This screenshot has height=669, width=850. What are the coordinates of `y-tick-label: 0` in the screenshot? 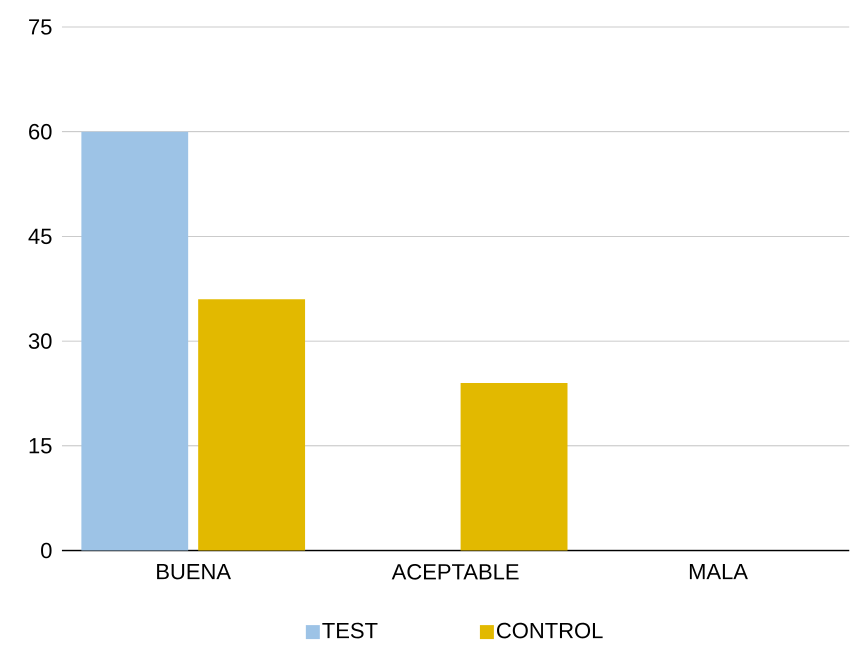 It's located at (46, 550).